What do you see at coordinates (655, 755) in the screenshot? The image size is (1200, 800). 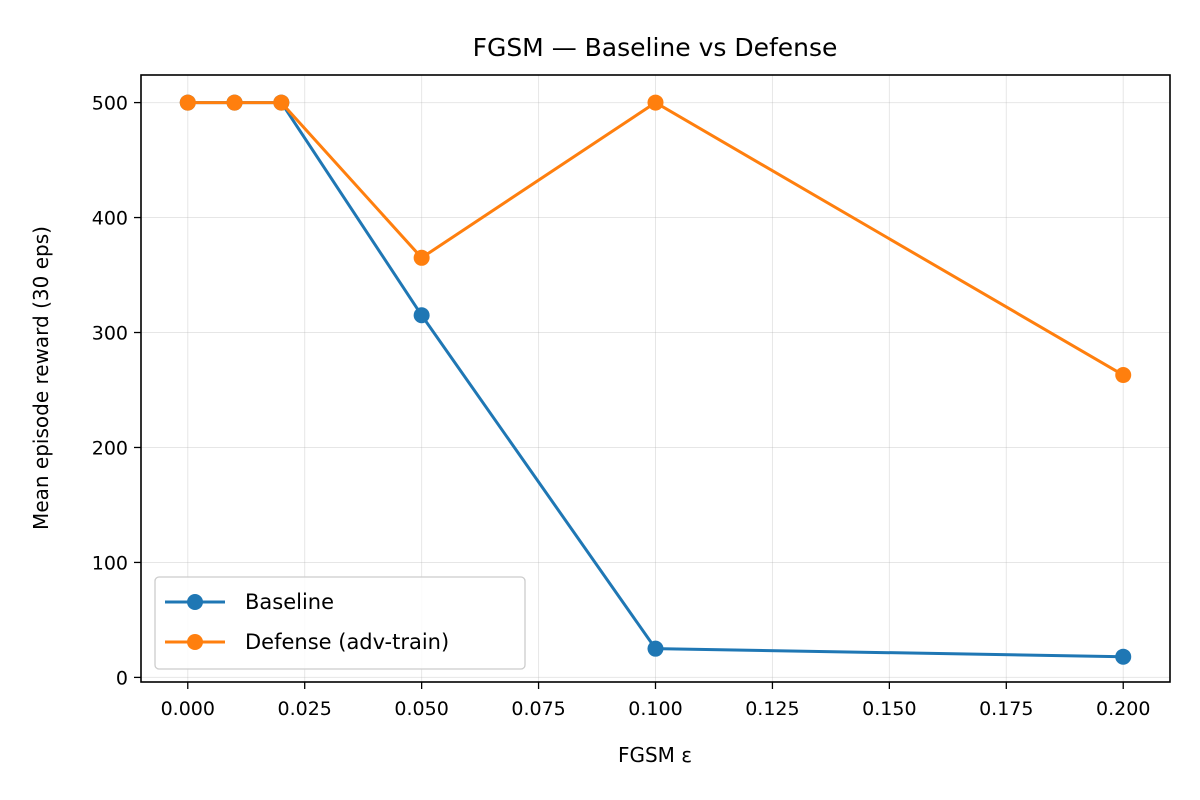 I see `x-axis-label: FGSM ε` at bounding box center [655, 755].